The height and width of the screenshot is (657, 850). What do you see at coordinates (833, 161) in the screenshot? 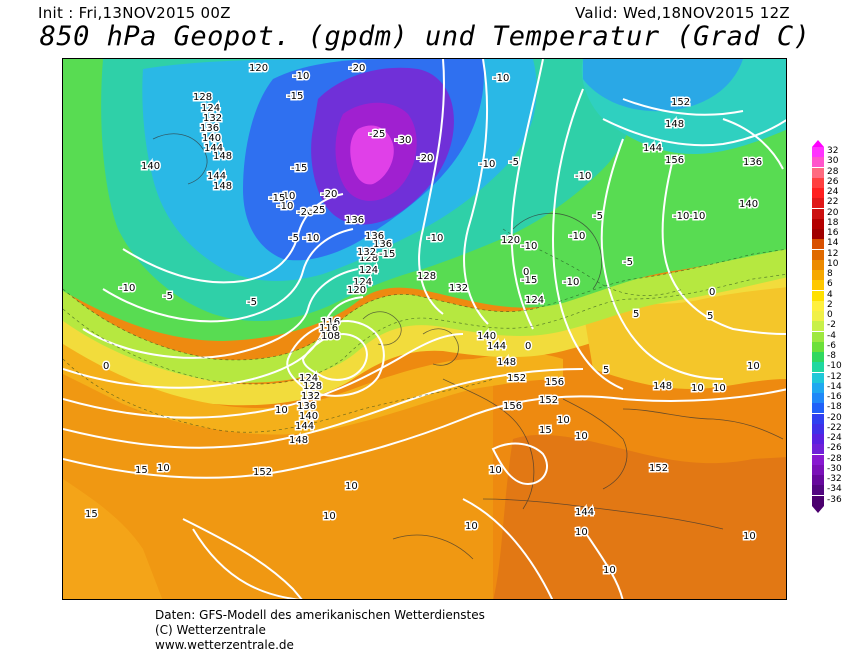
I see `legend-label: 30` at bounding box center [833, 161].